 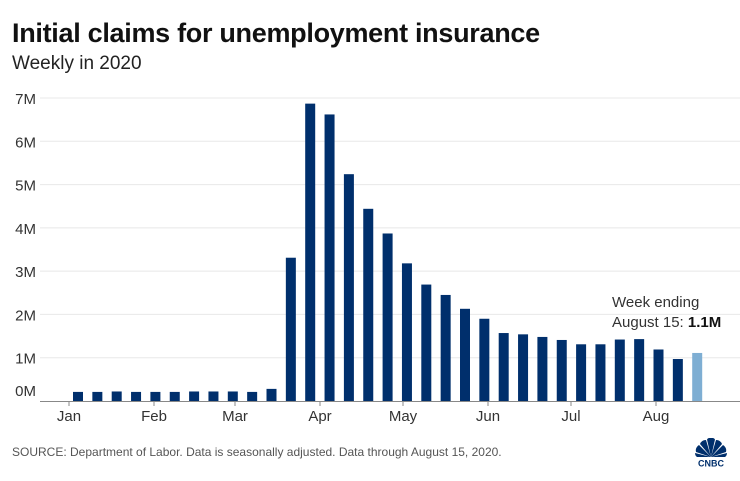 I want to click on annotation-value: 1.1M, so click(x=704, y=322).